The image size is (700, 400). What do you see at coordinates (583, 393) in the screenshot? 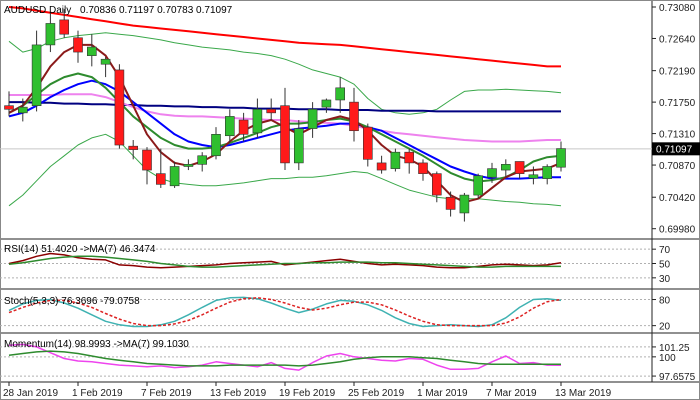
I see `date-tick-label: 13 Mar 2019` at bounding box center [583, 393].